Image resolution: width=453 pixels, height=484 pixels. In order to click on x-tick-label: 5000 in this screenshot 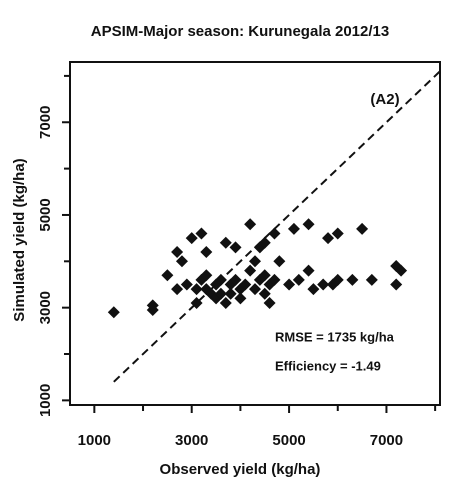, I will do `click(288, 440)`.